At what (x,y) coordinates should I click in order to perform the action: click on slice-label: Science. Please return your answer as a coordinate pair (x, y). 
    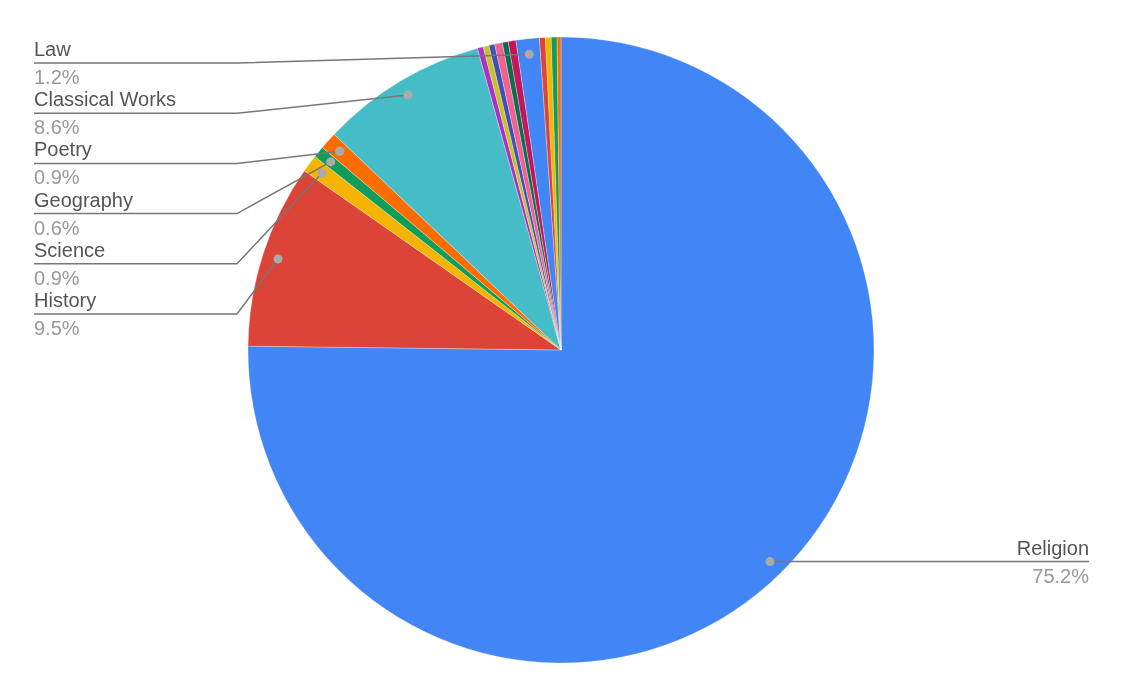
    Looking at the image, I should click on (70, 249).